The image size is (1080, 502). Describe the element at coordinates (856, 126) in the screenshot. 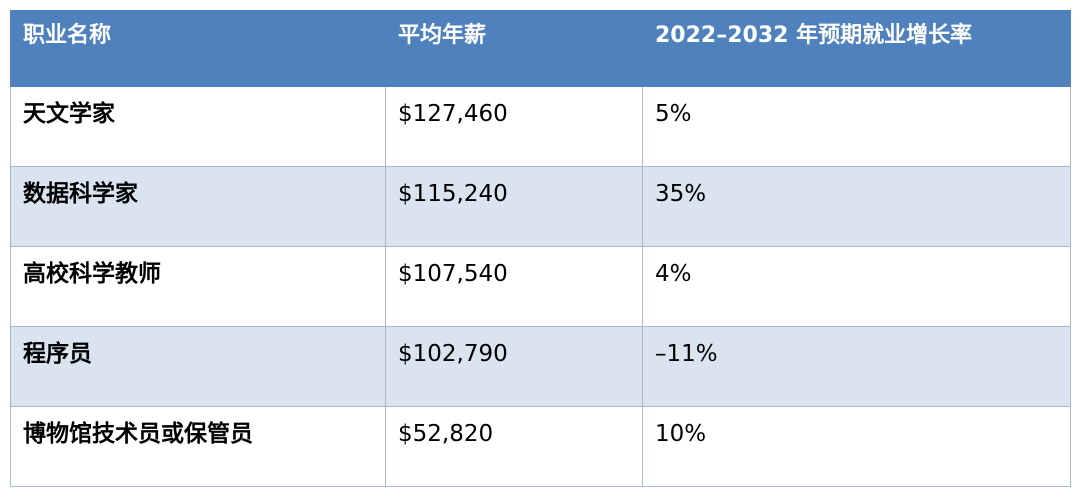

I see `growth-cell: 5%` at that location.